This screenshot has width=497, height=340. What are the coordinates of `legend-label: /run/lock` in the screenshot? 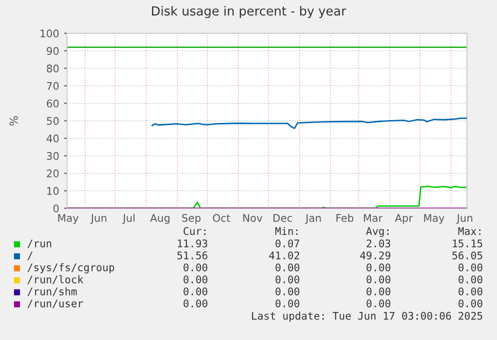 It's located at (56, 279).